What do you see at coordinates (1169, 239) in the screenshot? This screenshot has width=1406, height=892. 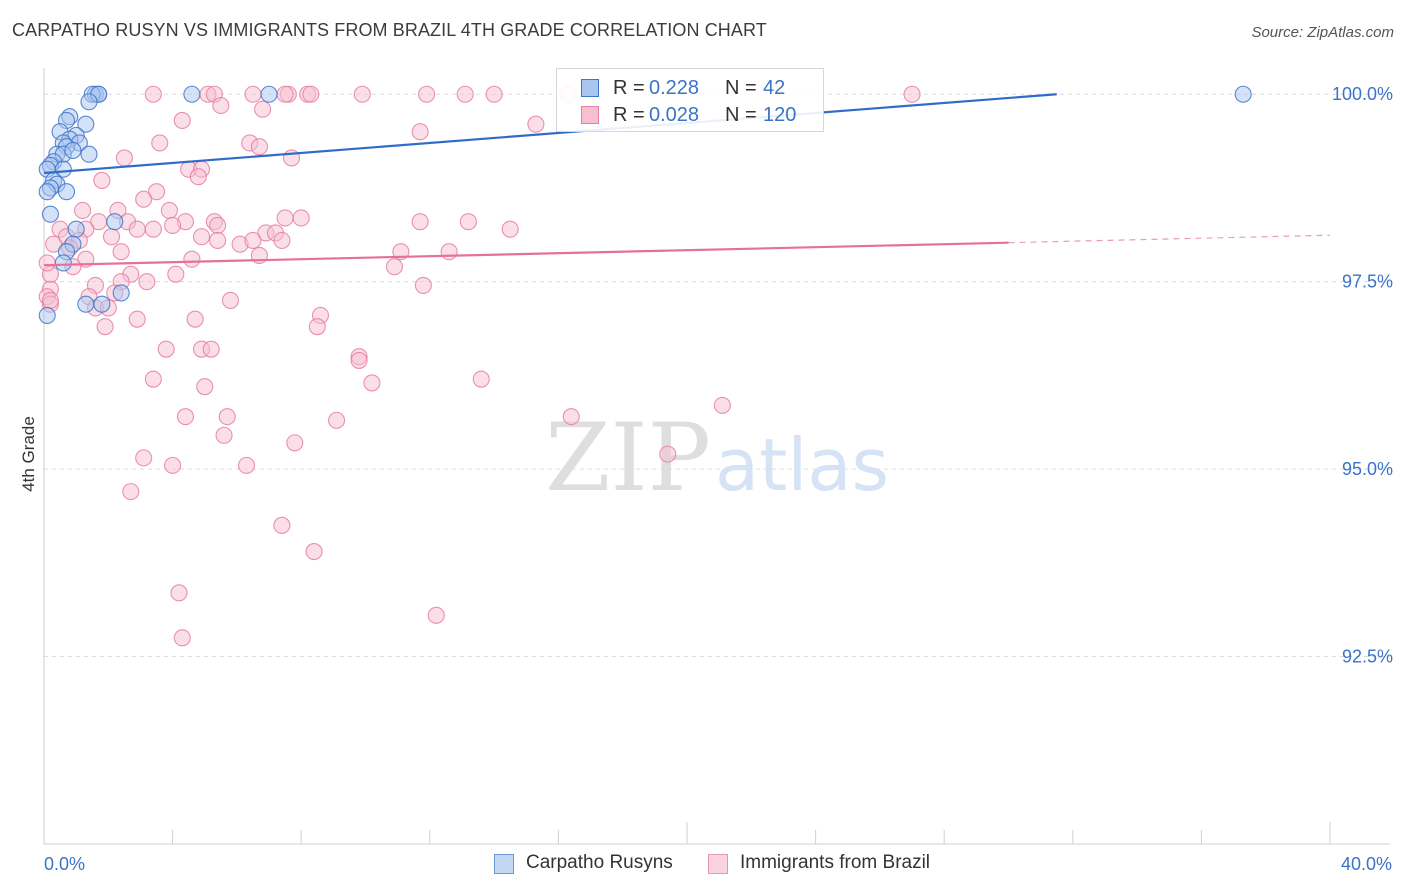 I see `pink-trend-extension` at bounding box center [1169, 239].